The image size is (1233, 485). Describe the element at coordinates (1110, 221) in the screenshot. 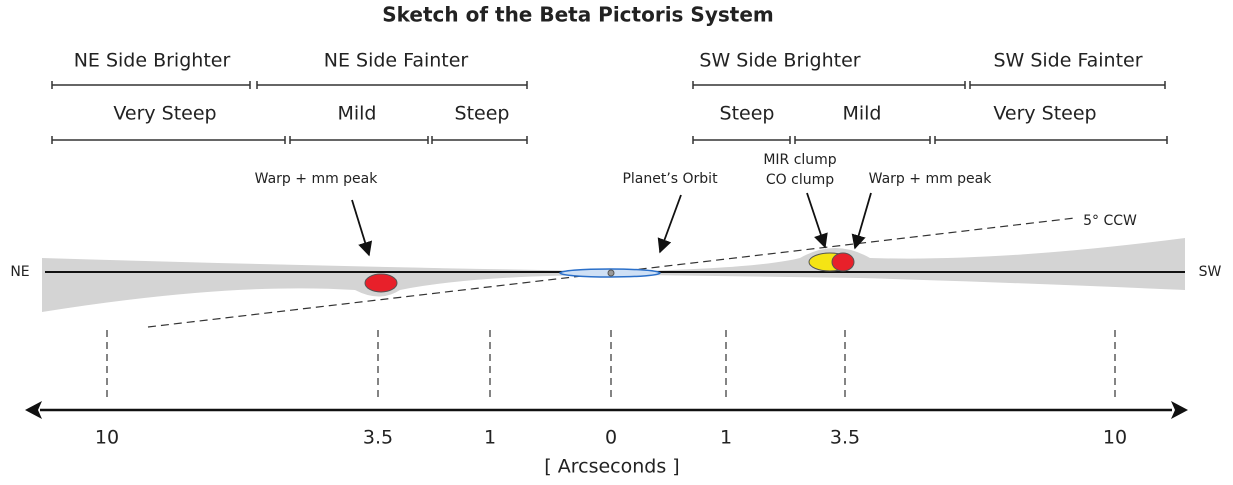

I see `annotation: 5° CCW` at that location.